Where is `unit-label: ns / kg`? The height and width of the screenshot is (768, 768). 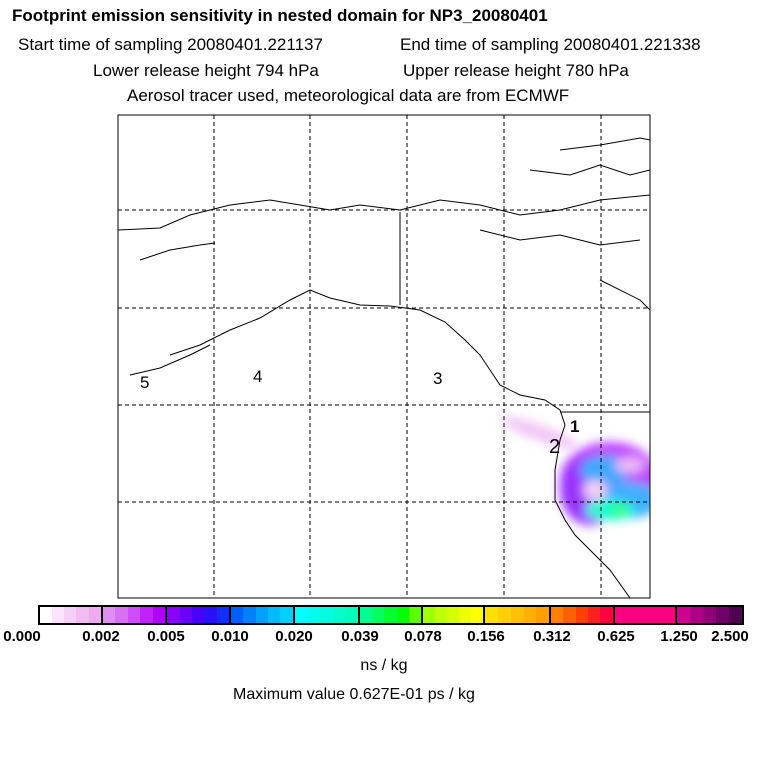 unit-label: ns / kg is located at coordinates (384, 665).